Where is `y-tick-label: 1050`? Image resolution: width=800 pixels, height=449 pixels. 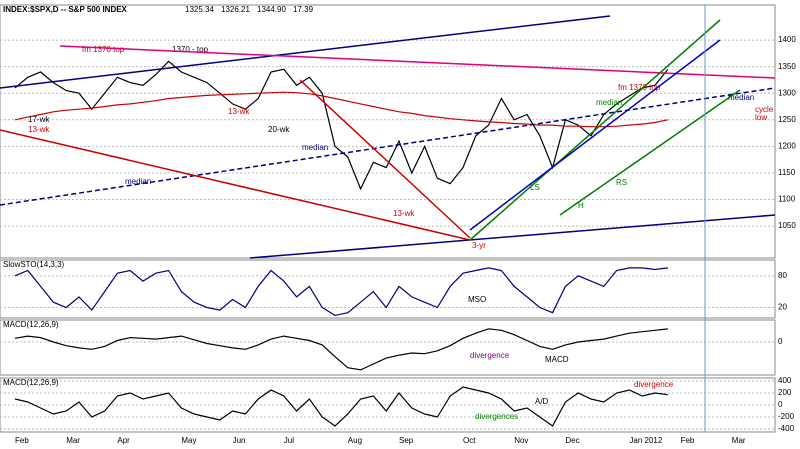 y-tick-label: 1050 is located at coordinates (787, 225).